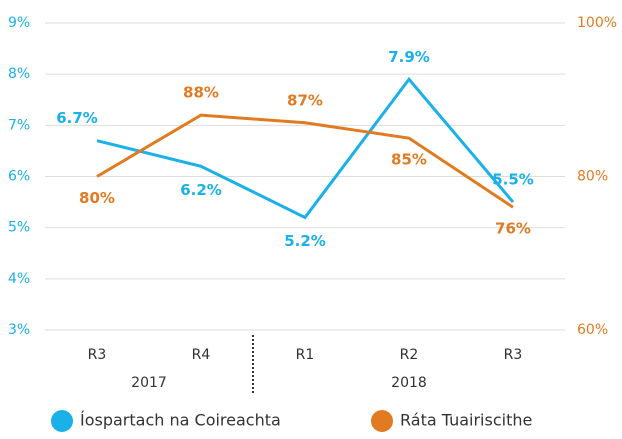 The width and height of the screenshot is (622, 439). Describe the element at coordinates (19, 177) in the screenshot. I see `y-tick-label: 6%` at that location.